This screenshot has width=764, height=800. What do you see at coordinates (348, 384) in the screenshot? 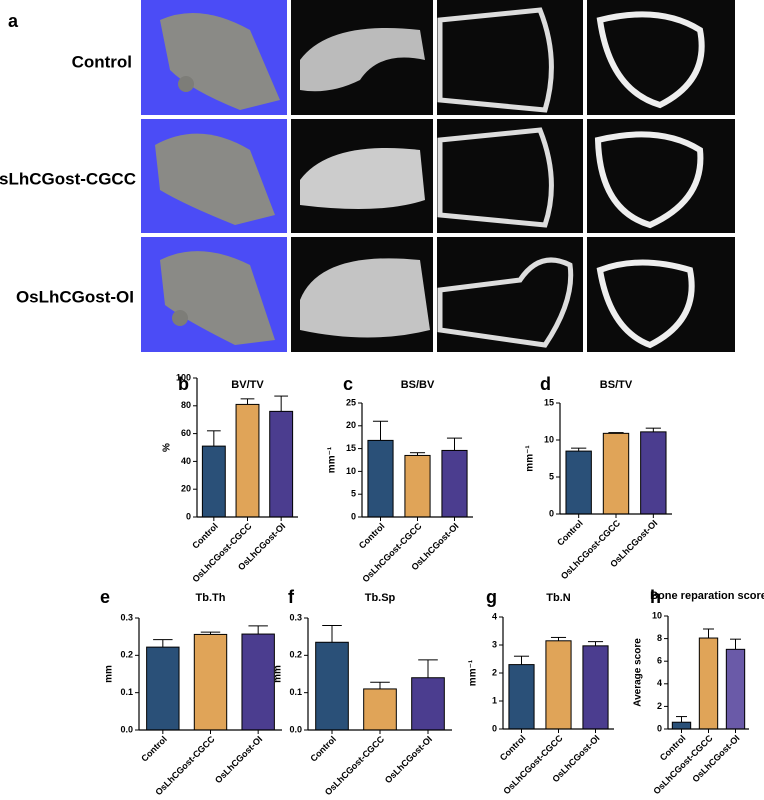
I see `panel-letter: c` at bounding box center [348, 384].